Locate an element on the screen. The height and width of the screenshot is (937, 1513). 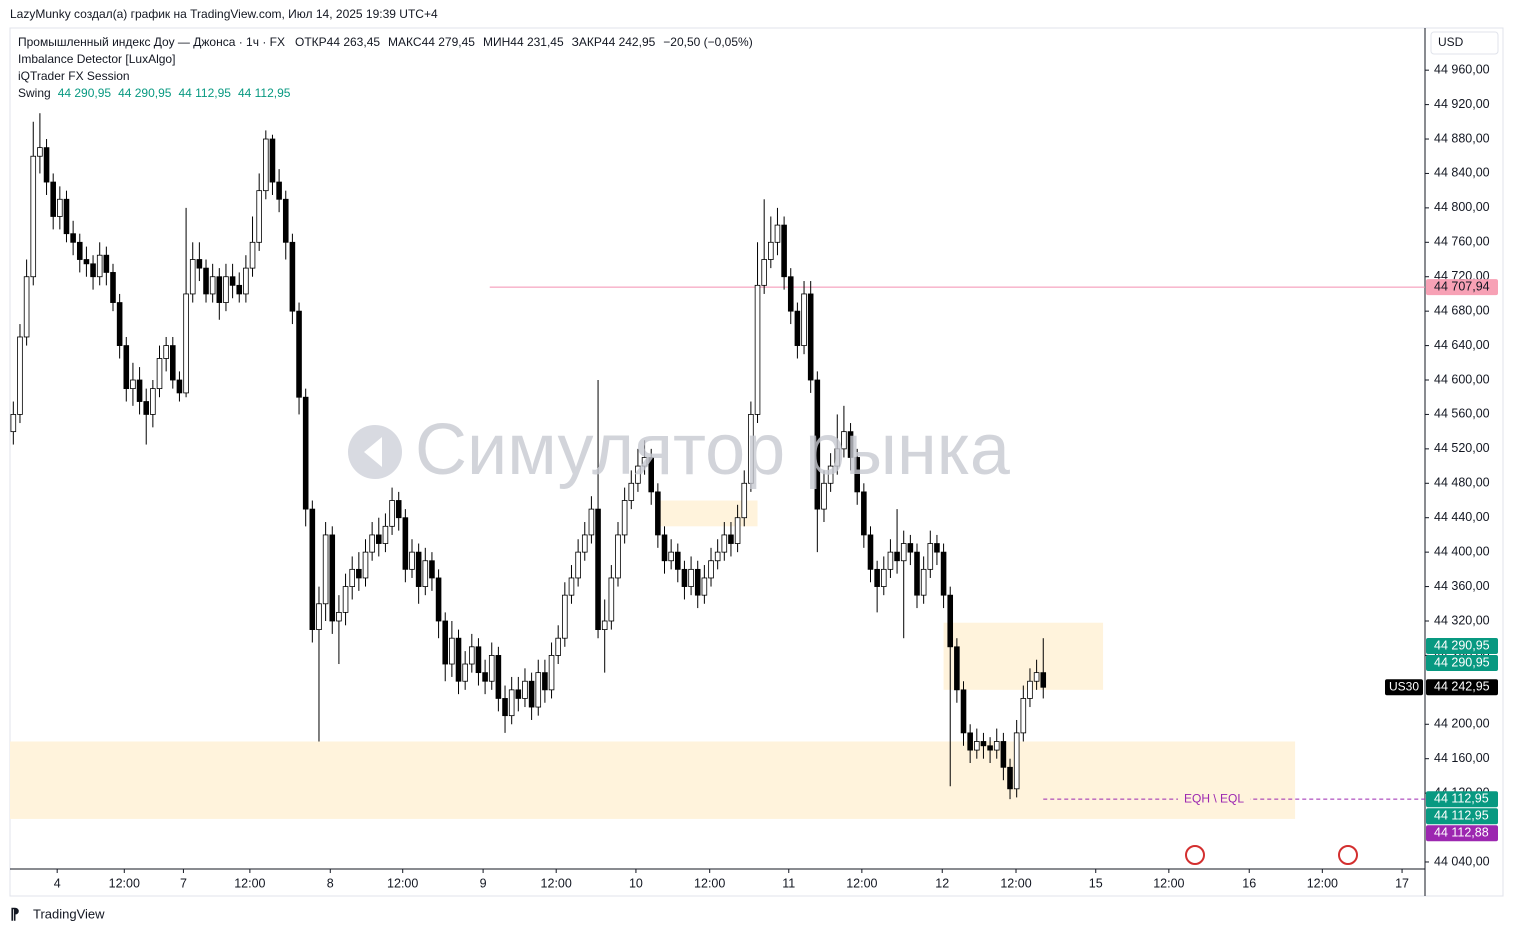
y-tick-label: 44 920,00 is located at coordinates (1462, 104).